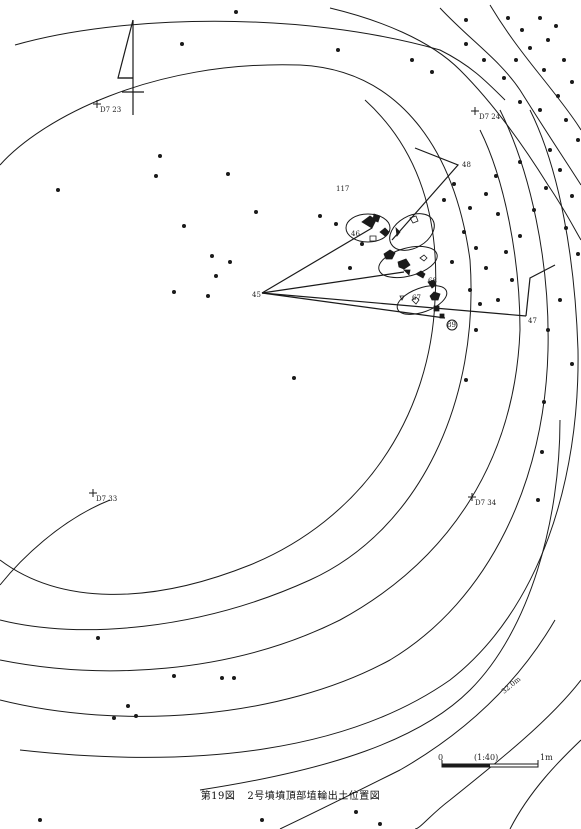  I want to click on grid-label-d7-24: D7 24, so click(490, 117).